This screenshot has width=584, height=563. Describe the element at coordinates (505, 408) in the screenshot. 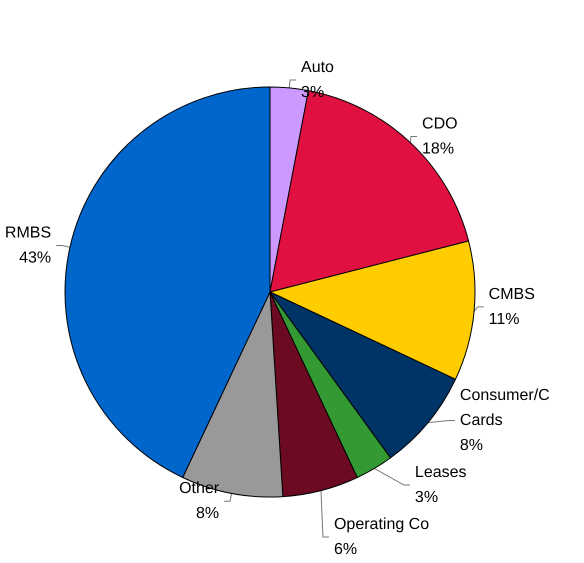

I see `slice-label: Consumer/C Cards` at that location.